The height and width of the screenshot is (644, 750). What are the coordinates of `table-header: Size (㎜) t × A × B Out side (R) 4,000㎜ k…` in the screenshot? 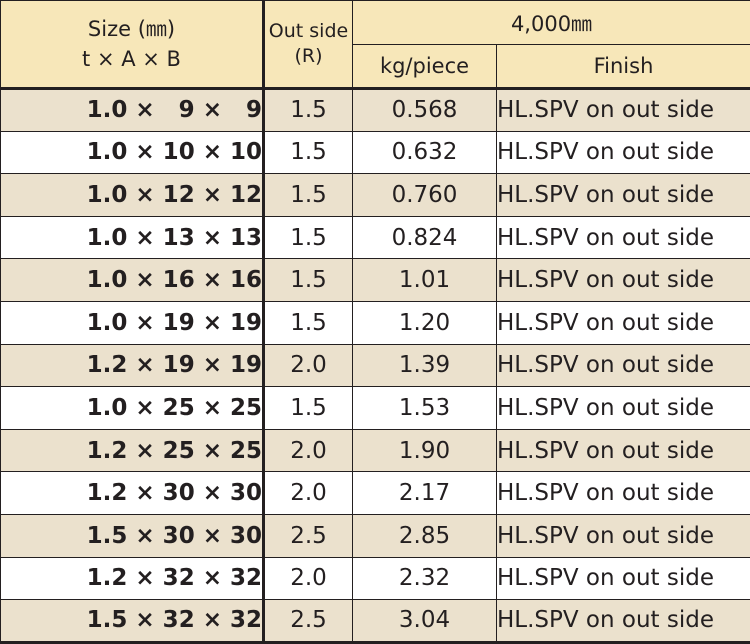 It's located at (375, 45).